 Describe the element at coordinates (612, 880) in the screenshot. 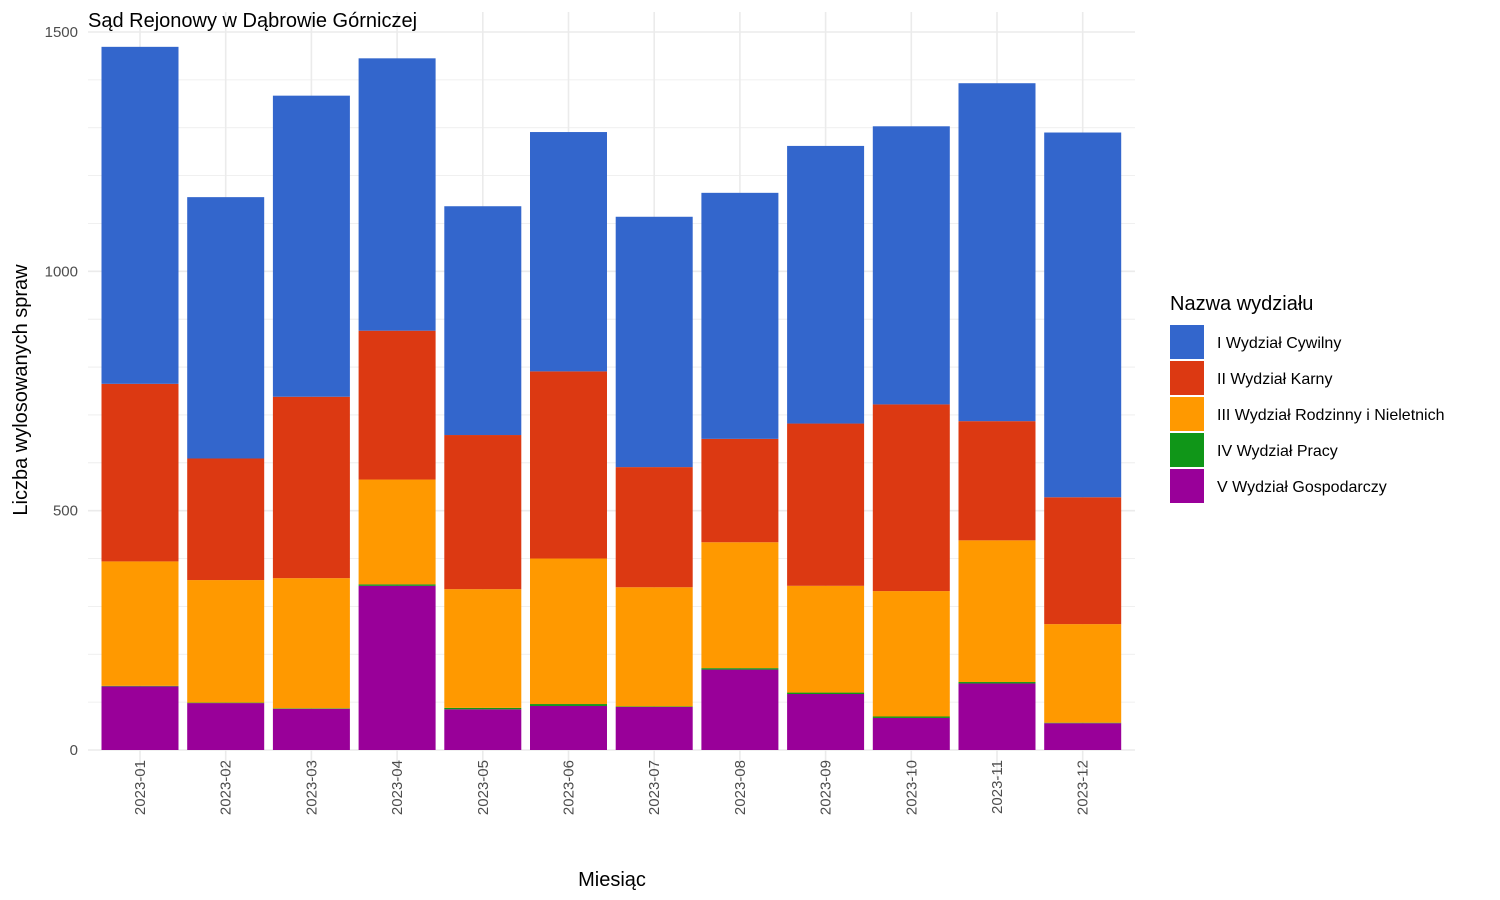

I see `x-axis-title: Miesiąc` at that location.